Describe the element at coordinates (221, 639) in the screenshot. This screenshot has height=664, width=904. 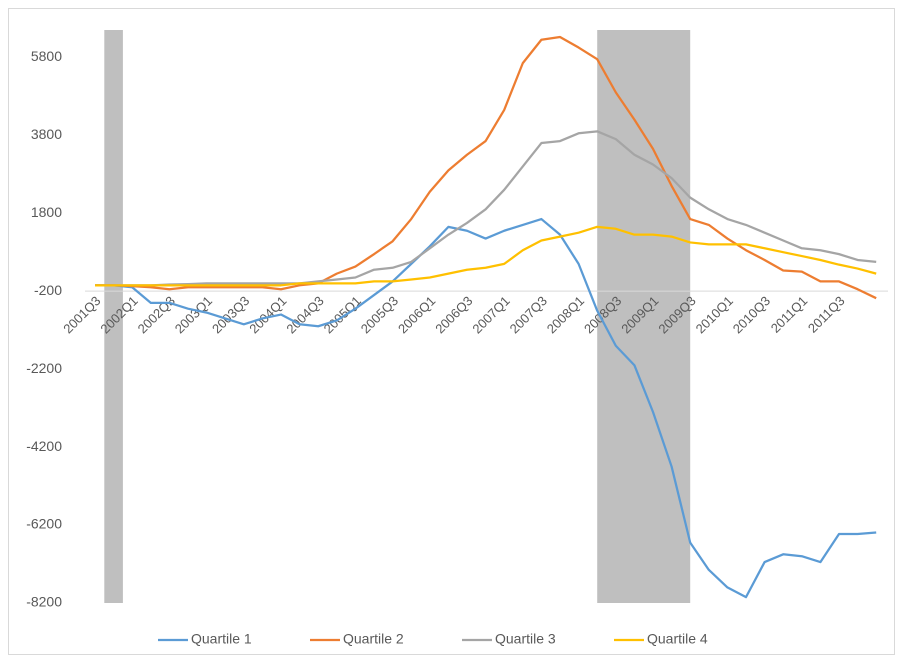
I see `legend-label: Quartile 1` at that location.